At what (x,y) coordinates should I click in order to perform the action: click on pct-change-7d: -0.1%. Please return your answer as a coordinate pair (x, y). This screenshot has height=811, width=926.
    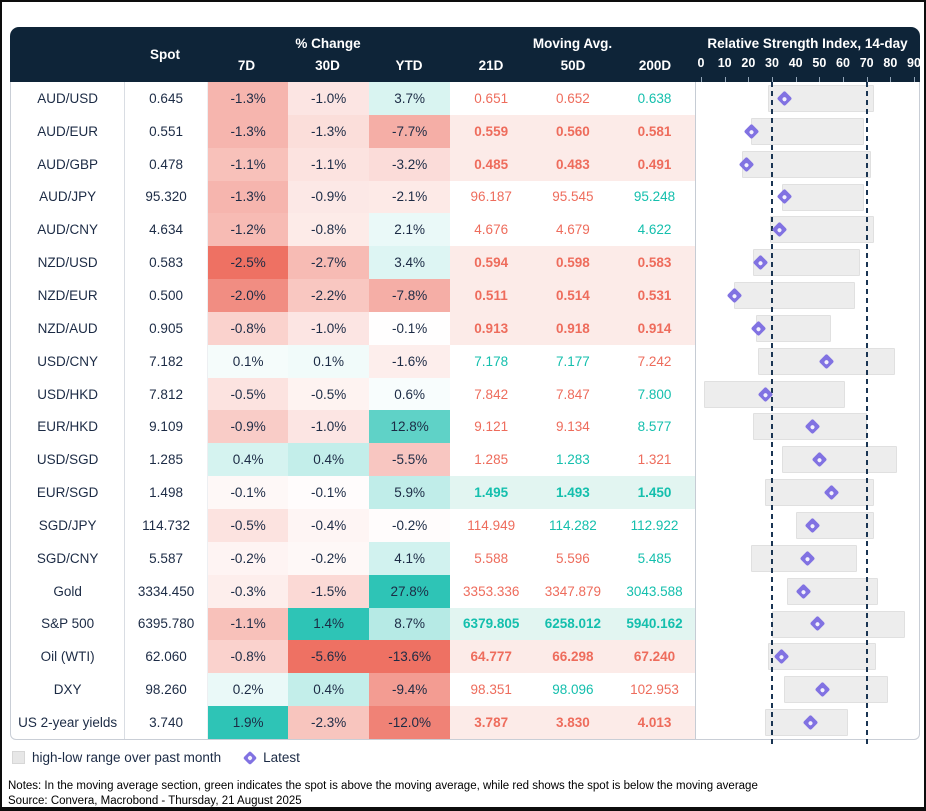
    Looking at the image, I should click on (248, 492).